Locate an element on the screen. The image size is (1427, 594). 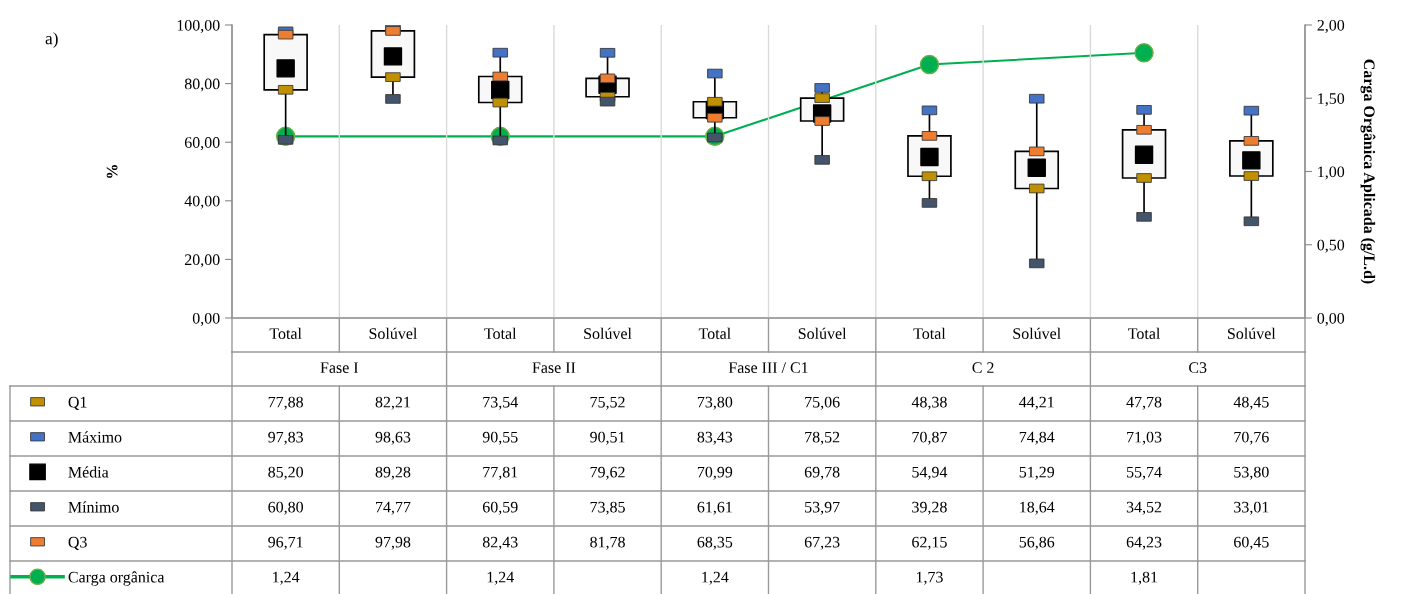
data-label: 73,85 is located at coordinates (607, 508).